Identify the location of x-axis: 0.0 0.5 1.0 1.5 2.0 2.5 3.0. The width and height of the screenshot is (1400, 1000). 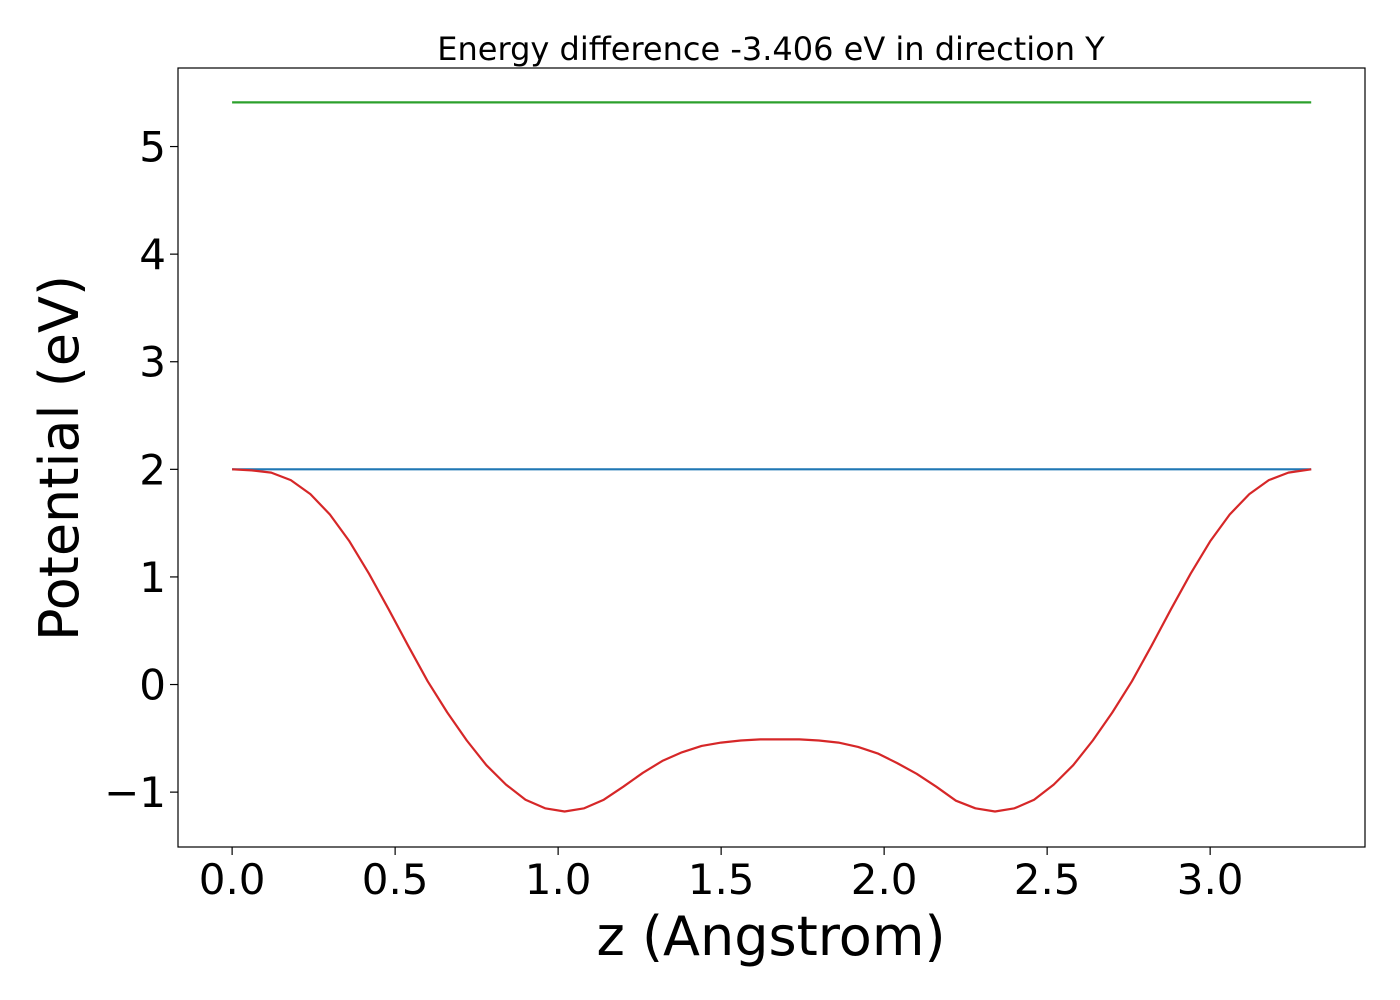
(721, 875).